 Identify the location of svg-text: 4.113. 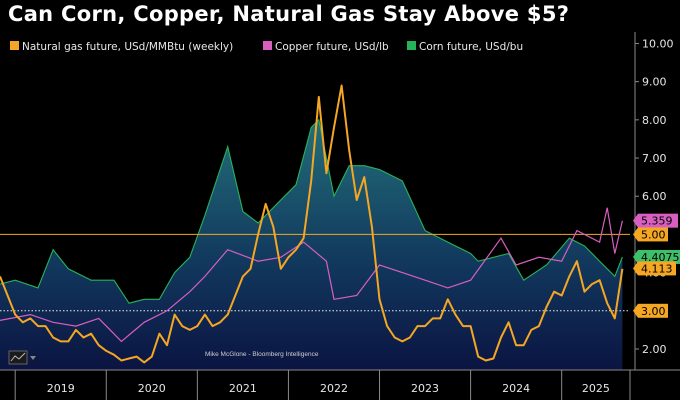
(657, 268).